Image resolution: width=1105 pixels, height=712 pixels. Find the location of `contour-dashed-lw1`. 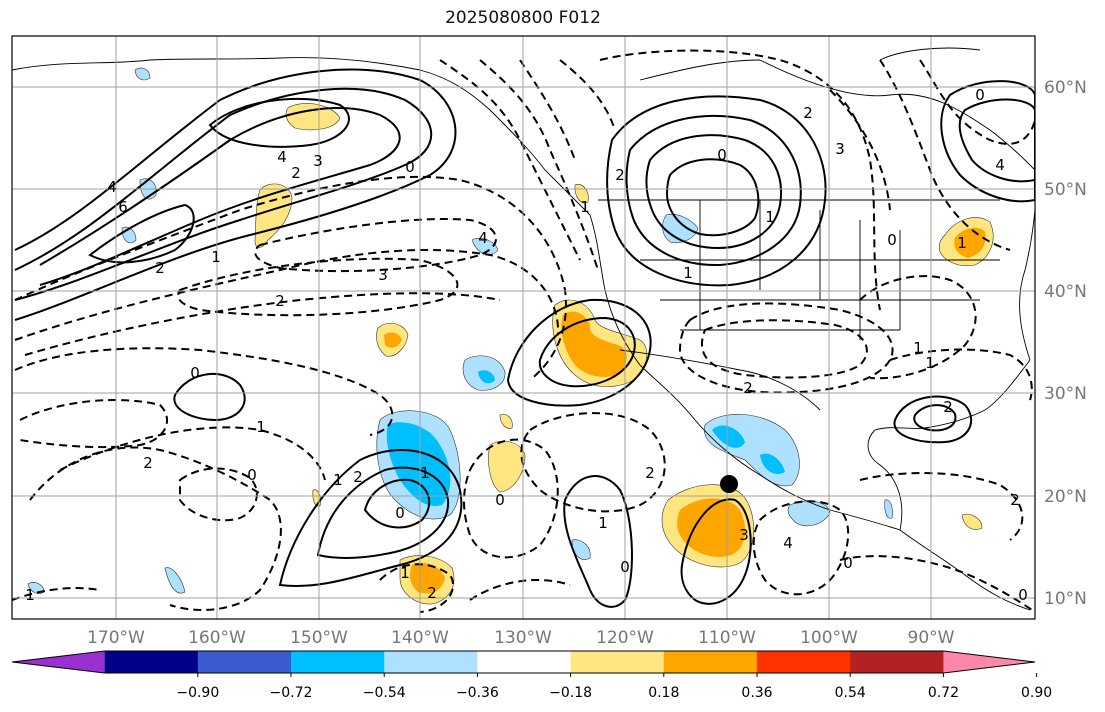

contour-dashed-lw1 is located at coordinates (94, 424).